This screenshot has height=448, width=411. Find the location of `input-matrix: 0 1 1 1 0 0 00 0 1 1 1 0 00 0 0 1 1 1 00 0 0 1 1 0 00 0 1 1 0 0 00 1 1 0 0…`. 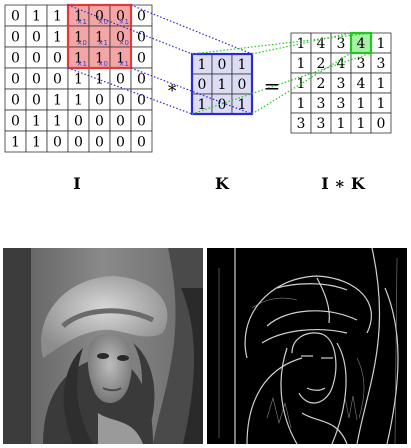

input-matrix: 0 1 1 1 0 0 00 0 1 1 1 0 00 0 0 1 1 1 00 0 0 1 1 0 00 0 1 1 0 0 00 1 1 0 0… is located at coordinates (78, 78).